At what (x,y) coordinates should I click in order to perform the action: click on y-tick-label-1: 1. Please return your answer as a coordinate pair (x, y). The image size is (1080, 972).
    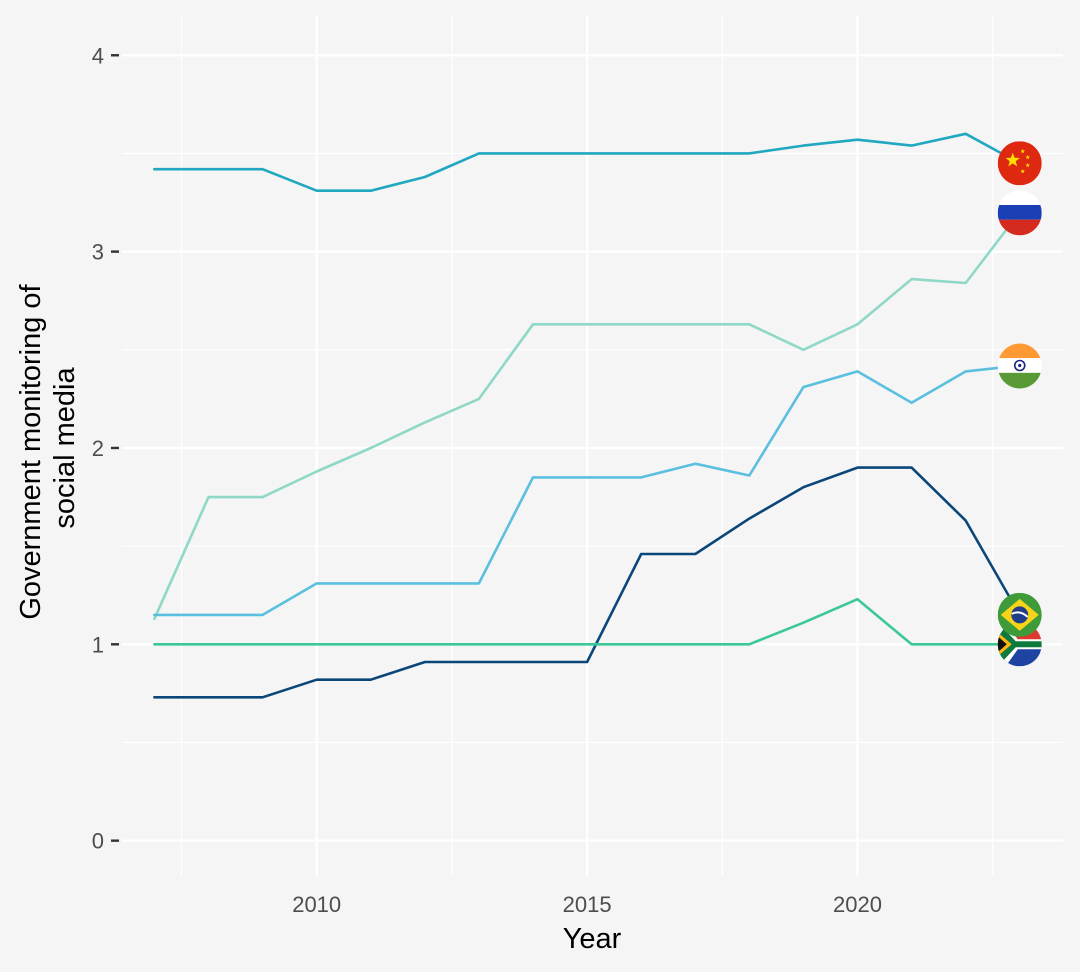
    Looking at the image, I should click on (98, 644).